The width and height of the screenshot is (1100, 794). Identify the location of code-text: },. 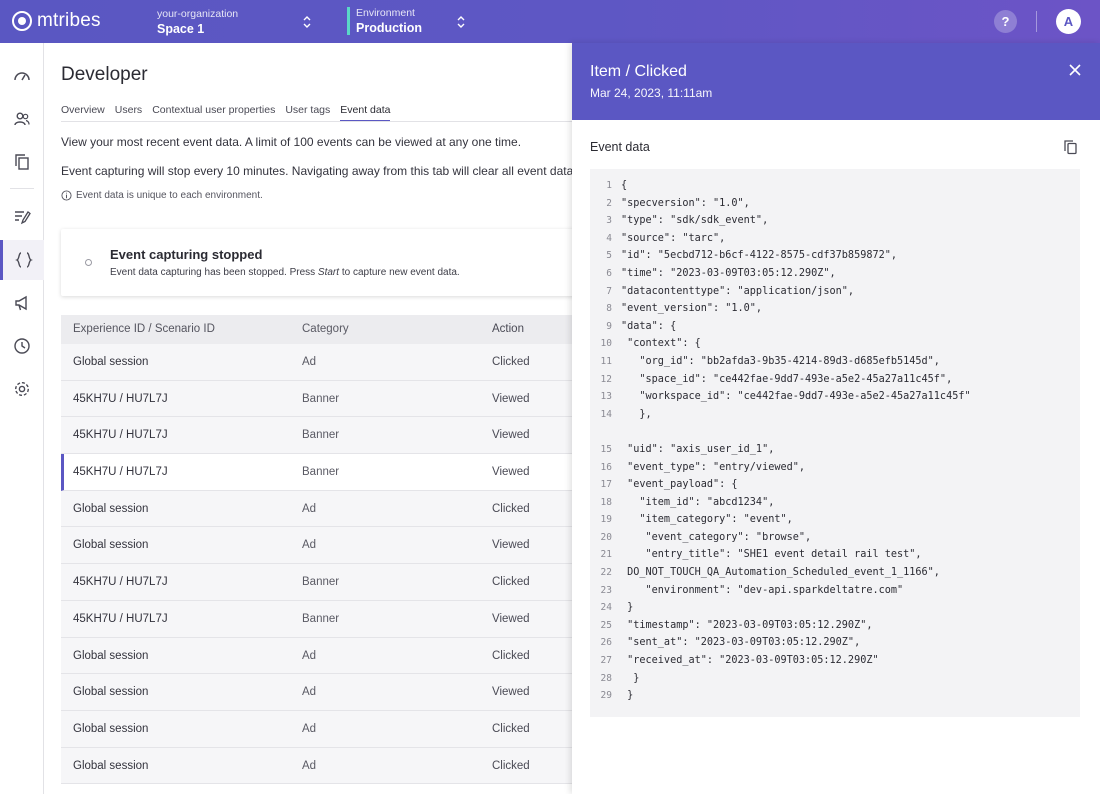
(636, 414).